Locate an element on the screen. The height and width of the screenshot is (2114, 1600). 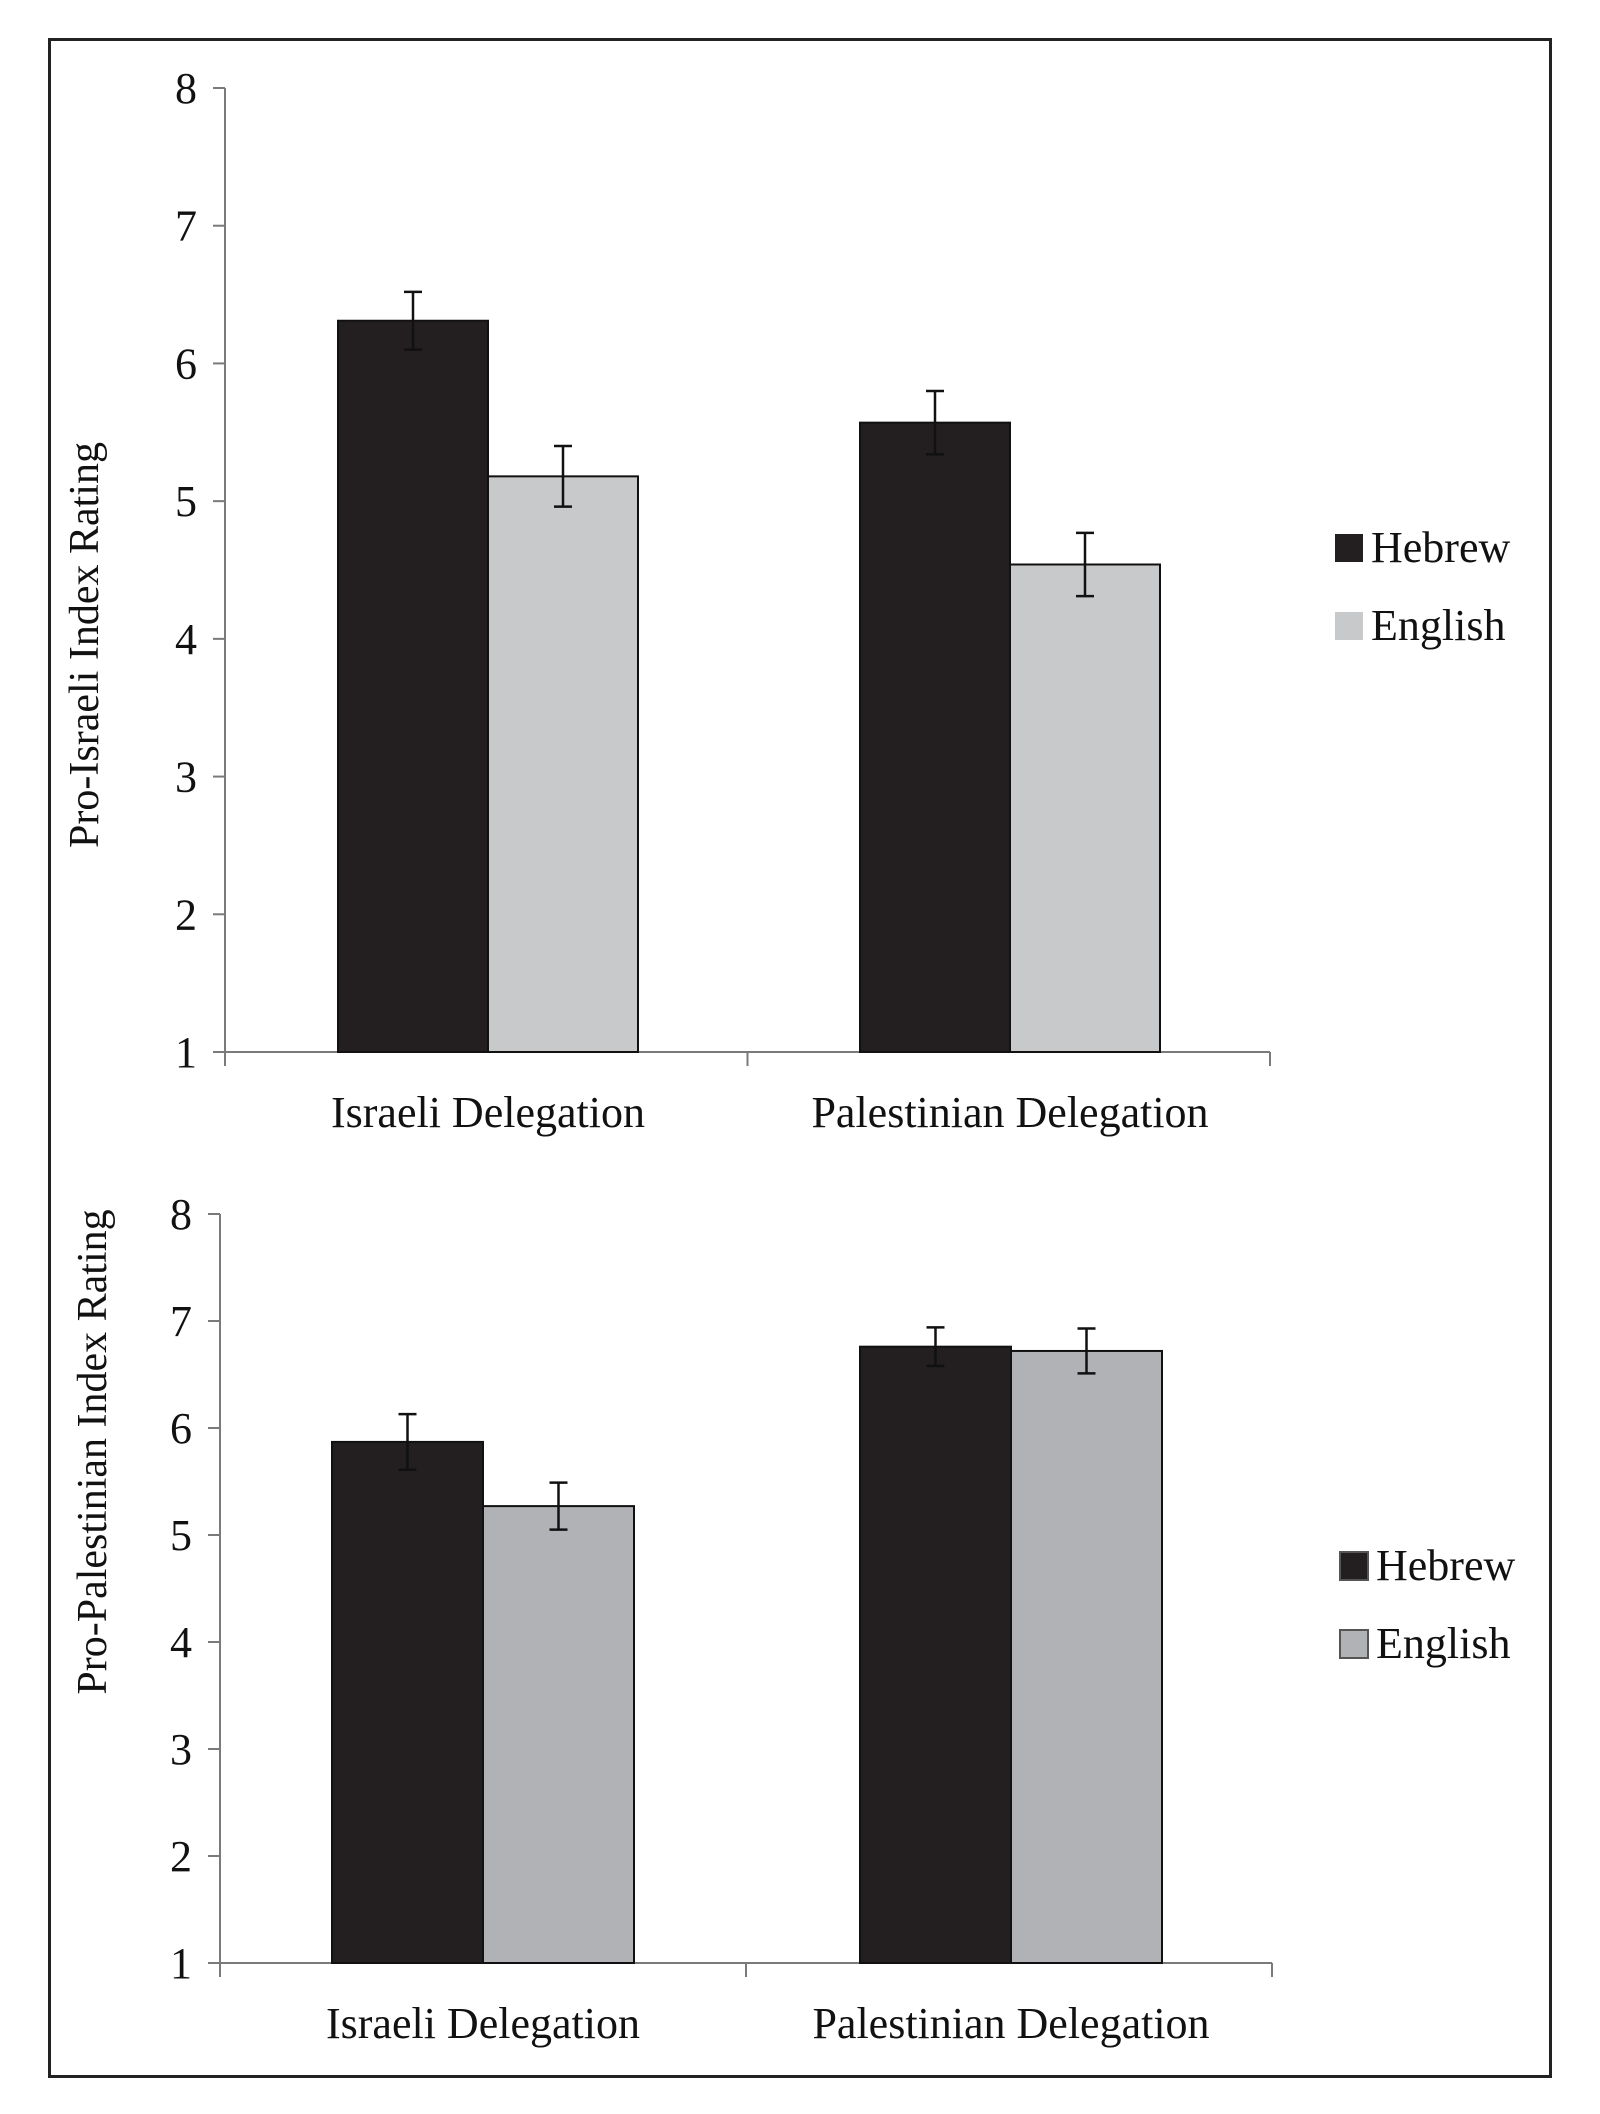
y-axis-title: Pro-Palestinian Index Rating is located at coordinates (93, 1451).